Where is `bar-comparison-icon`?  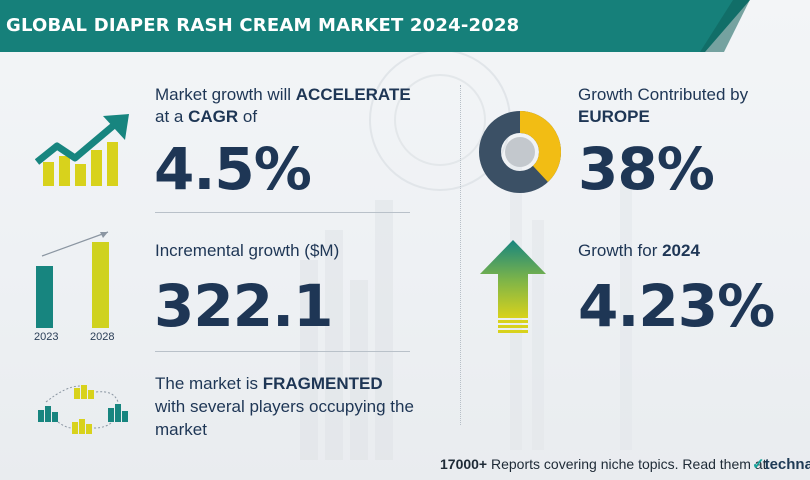
bar-comparison-icon is located at coordinates (72, 279).